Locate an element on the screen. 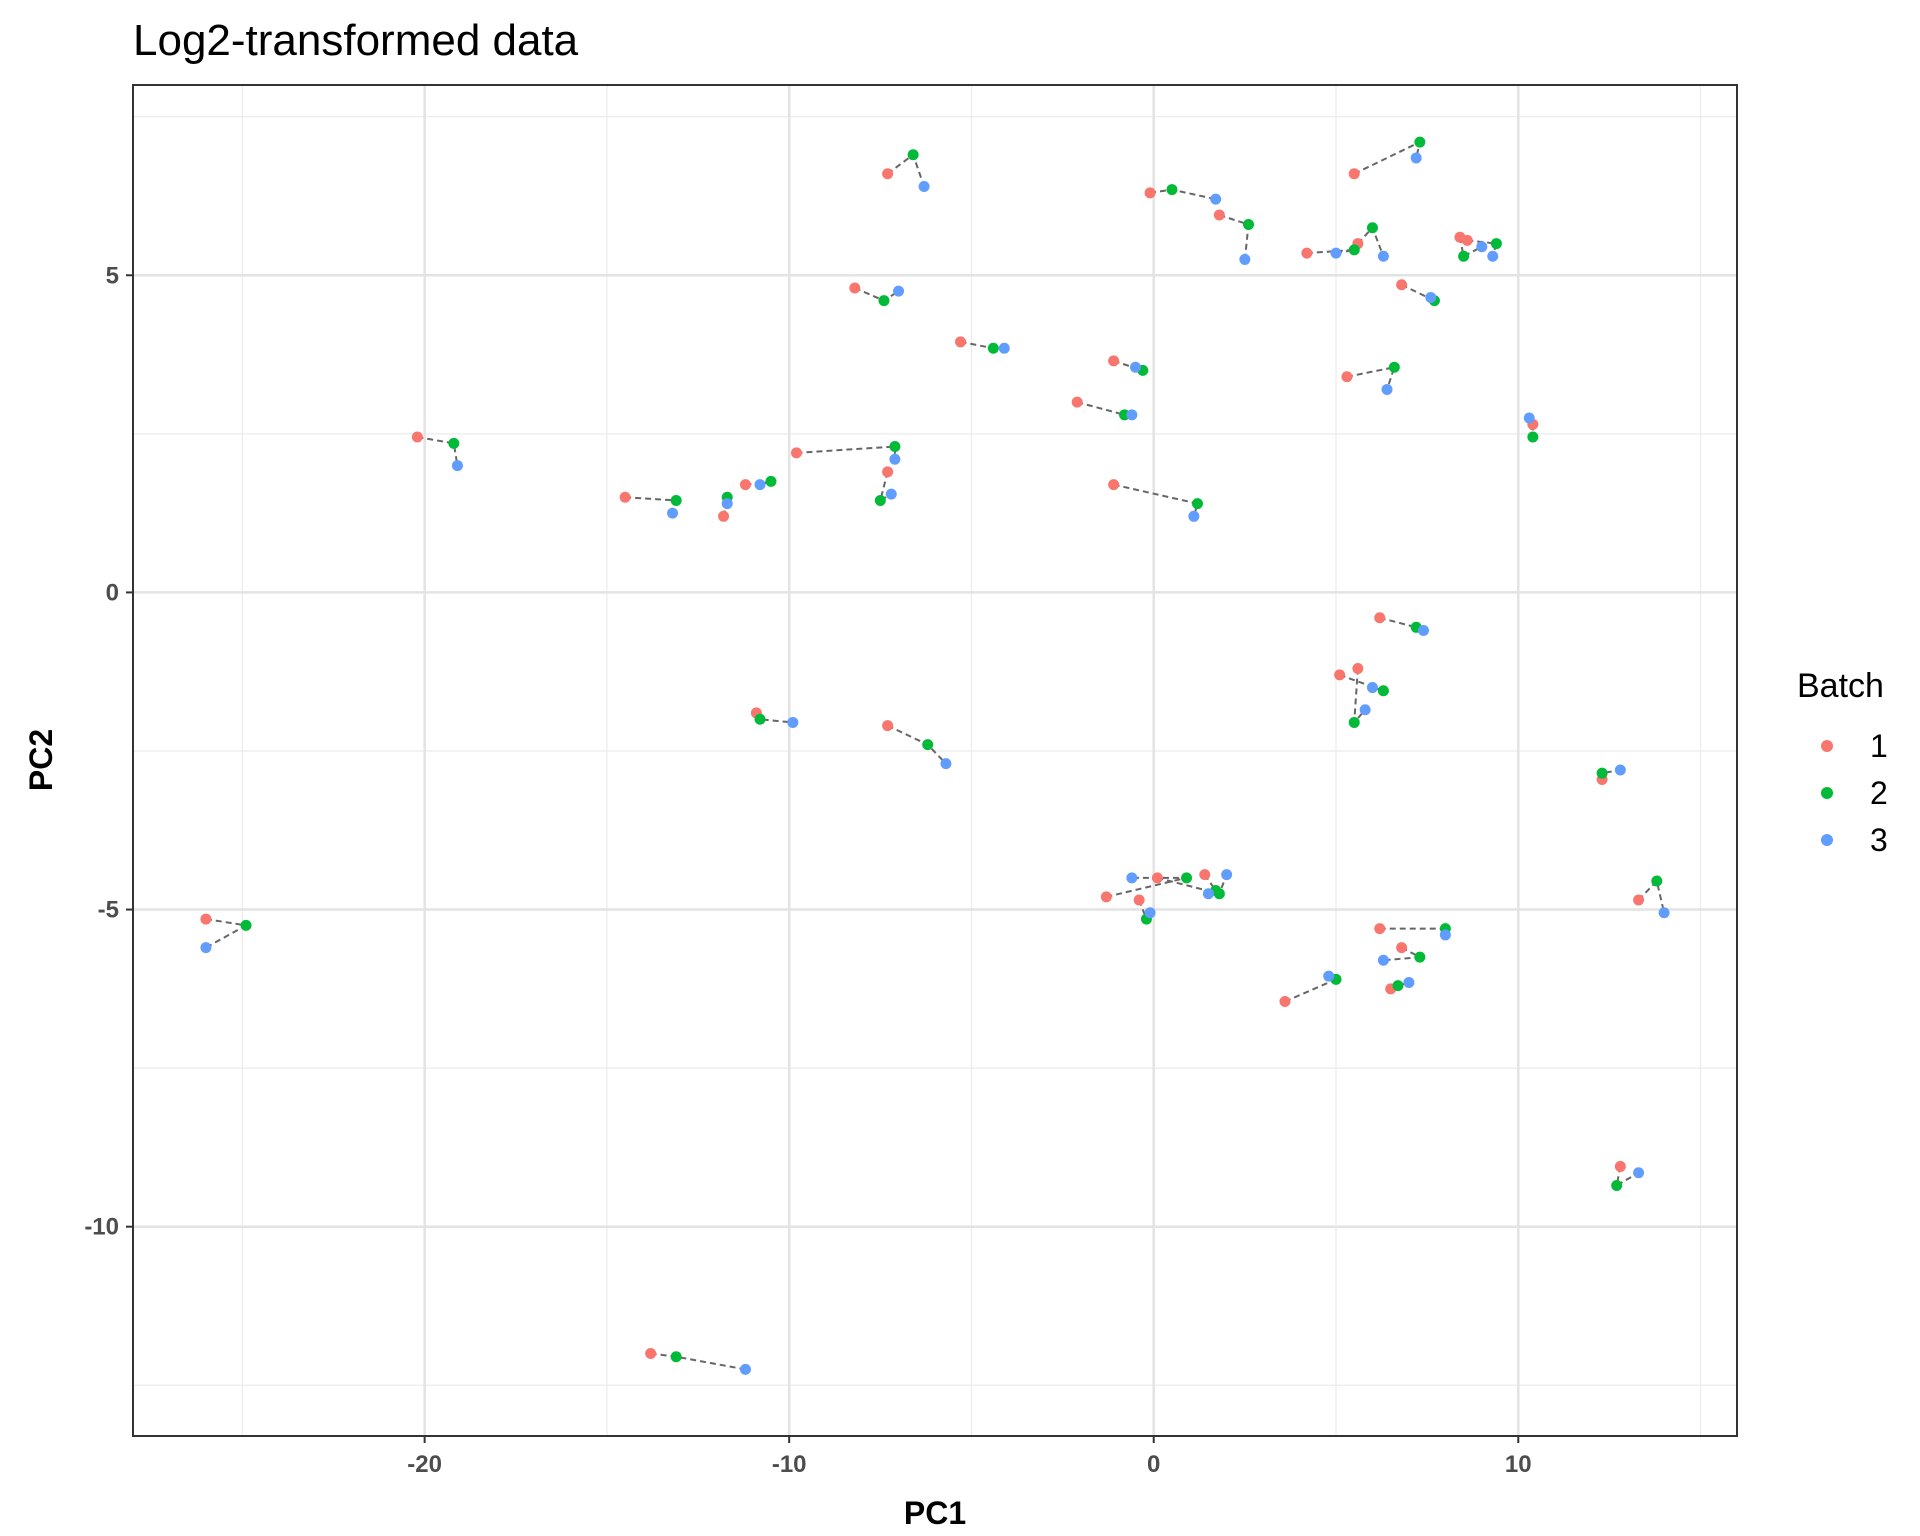 The image size is (1920, 1536). y-tick-label: -10 is located at coordinates (101, 1227).